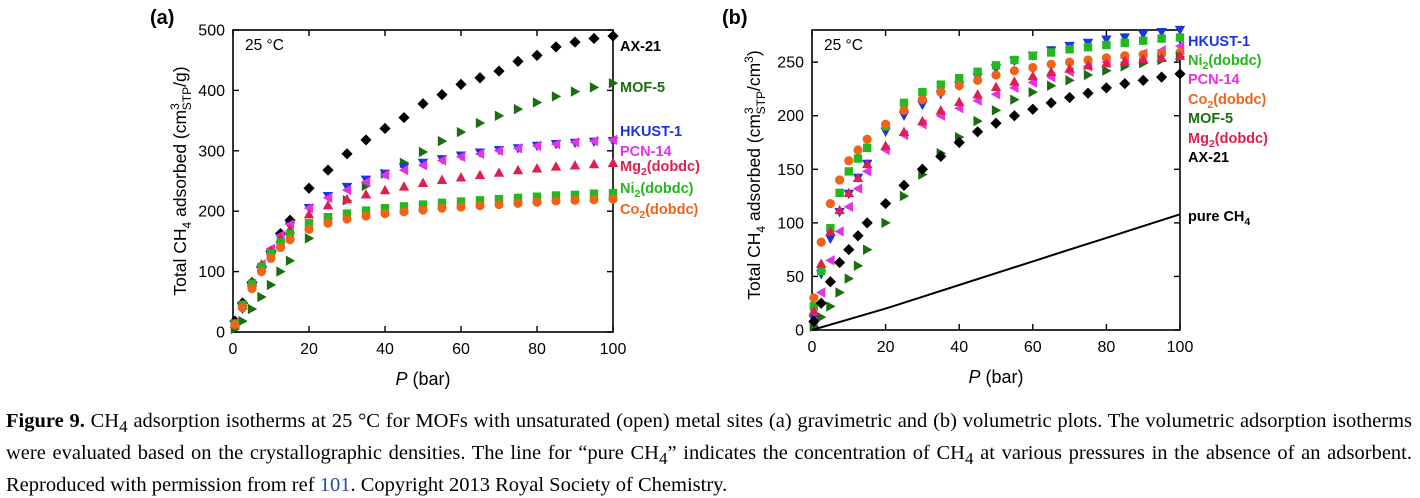 The height and width of the screenshot is (498, 1420). I want to click on reference-link: 101, so click(335, 485).